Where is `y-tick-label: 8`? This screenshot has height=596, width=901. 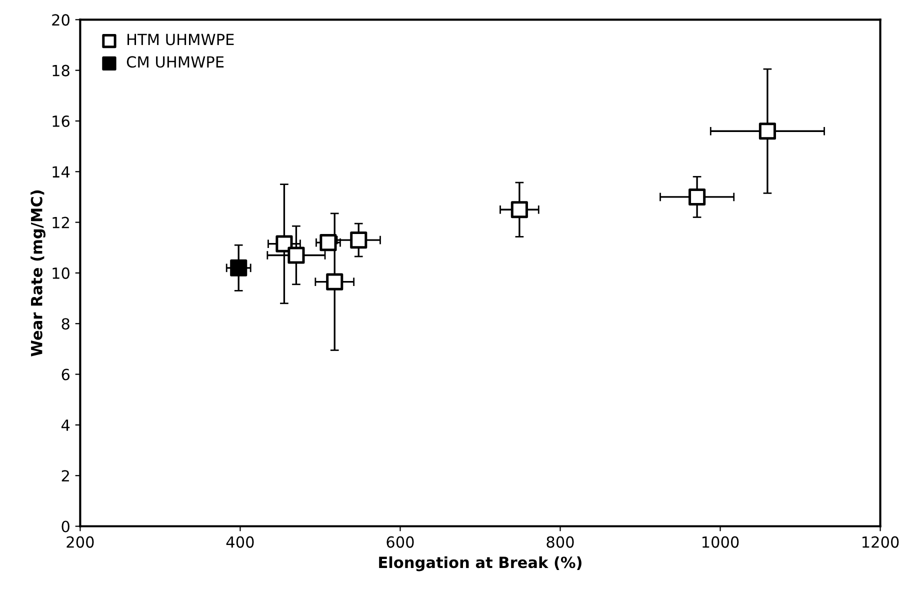
y-tick-label: 8 is located at coordinates (66, 324).